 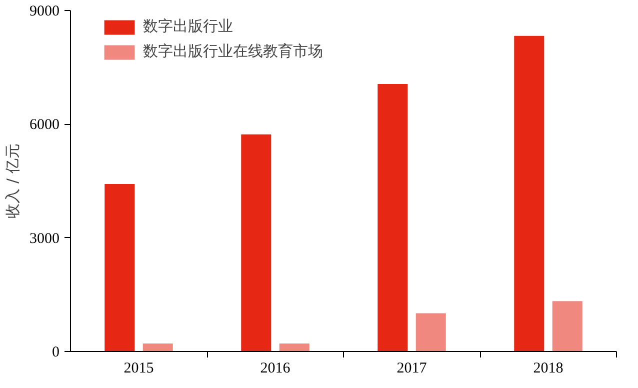 What do you see at coordinates (45, 125) in the screenshot?
I see `y-tick-label: 6000` at bounding box center [45, 125].